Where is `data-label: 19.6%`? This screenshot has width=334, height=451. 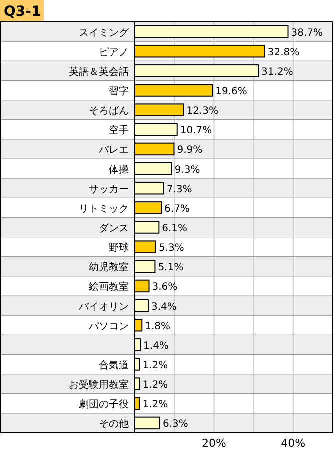 data-label: 19.6% is located at coordinates (232, 92).